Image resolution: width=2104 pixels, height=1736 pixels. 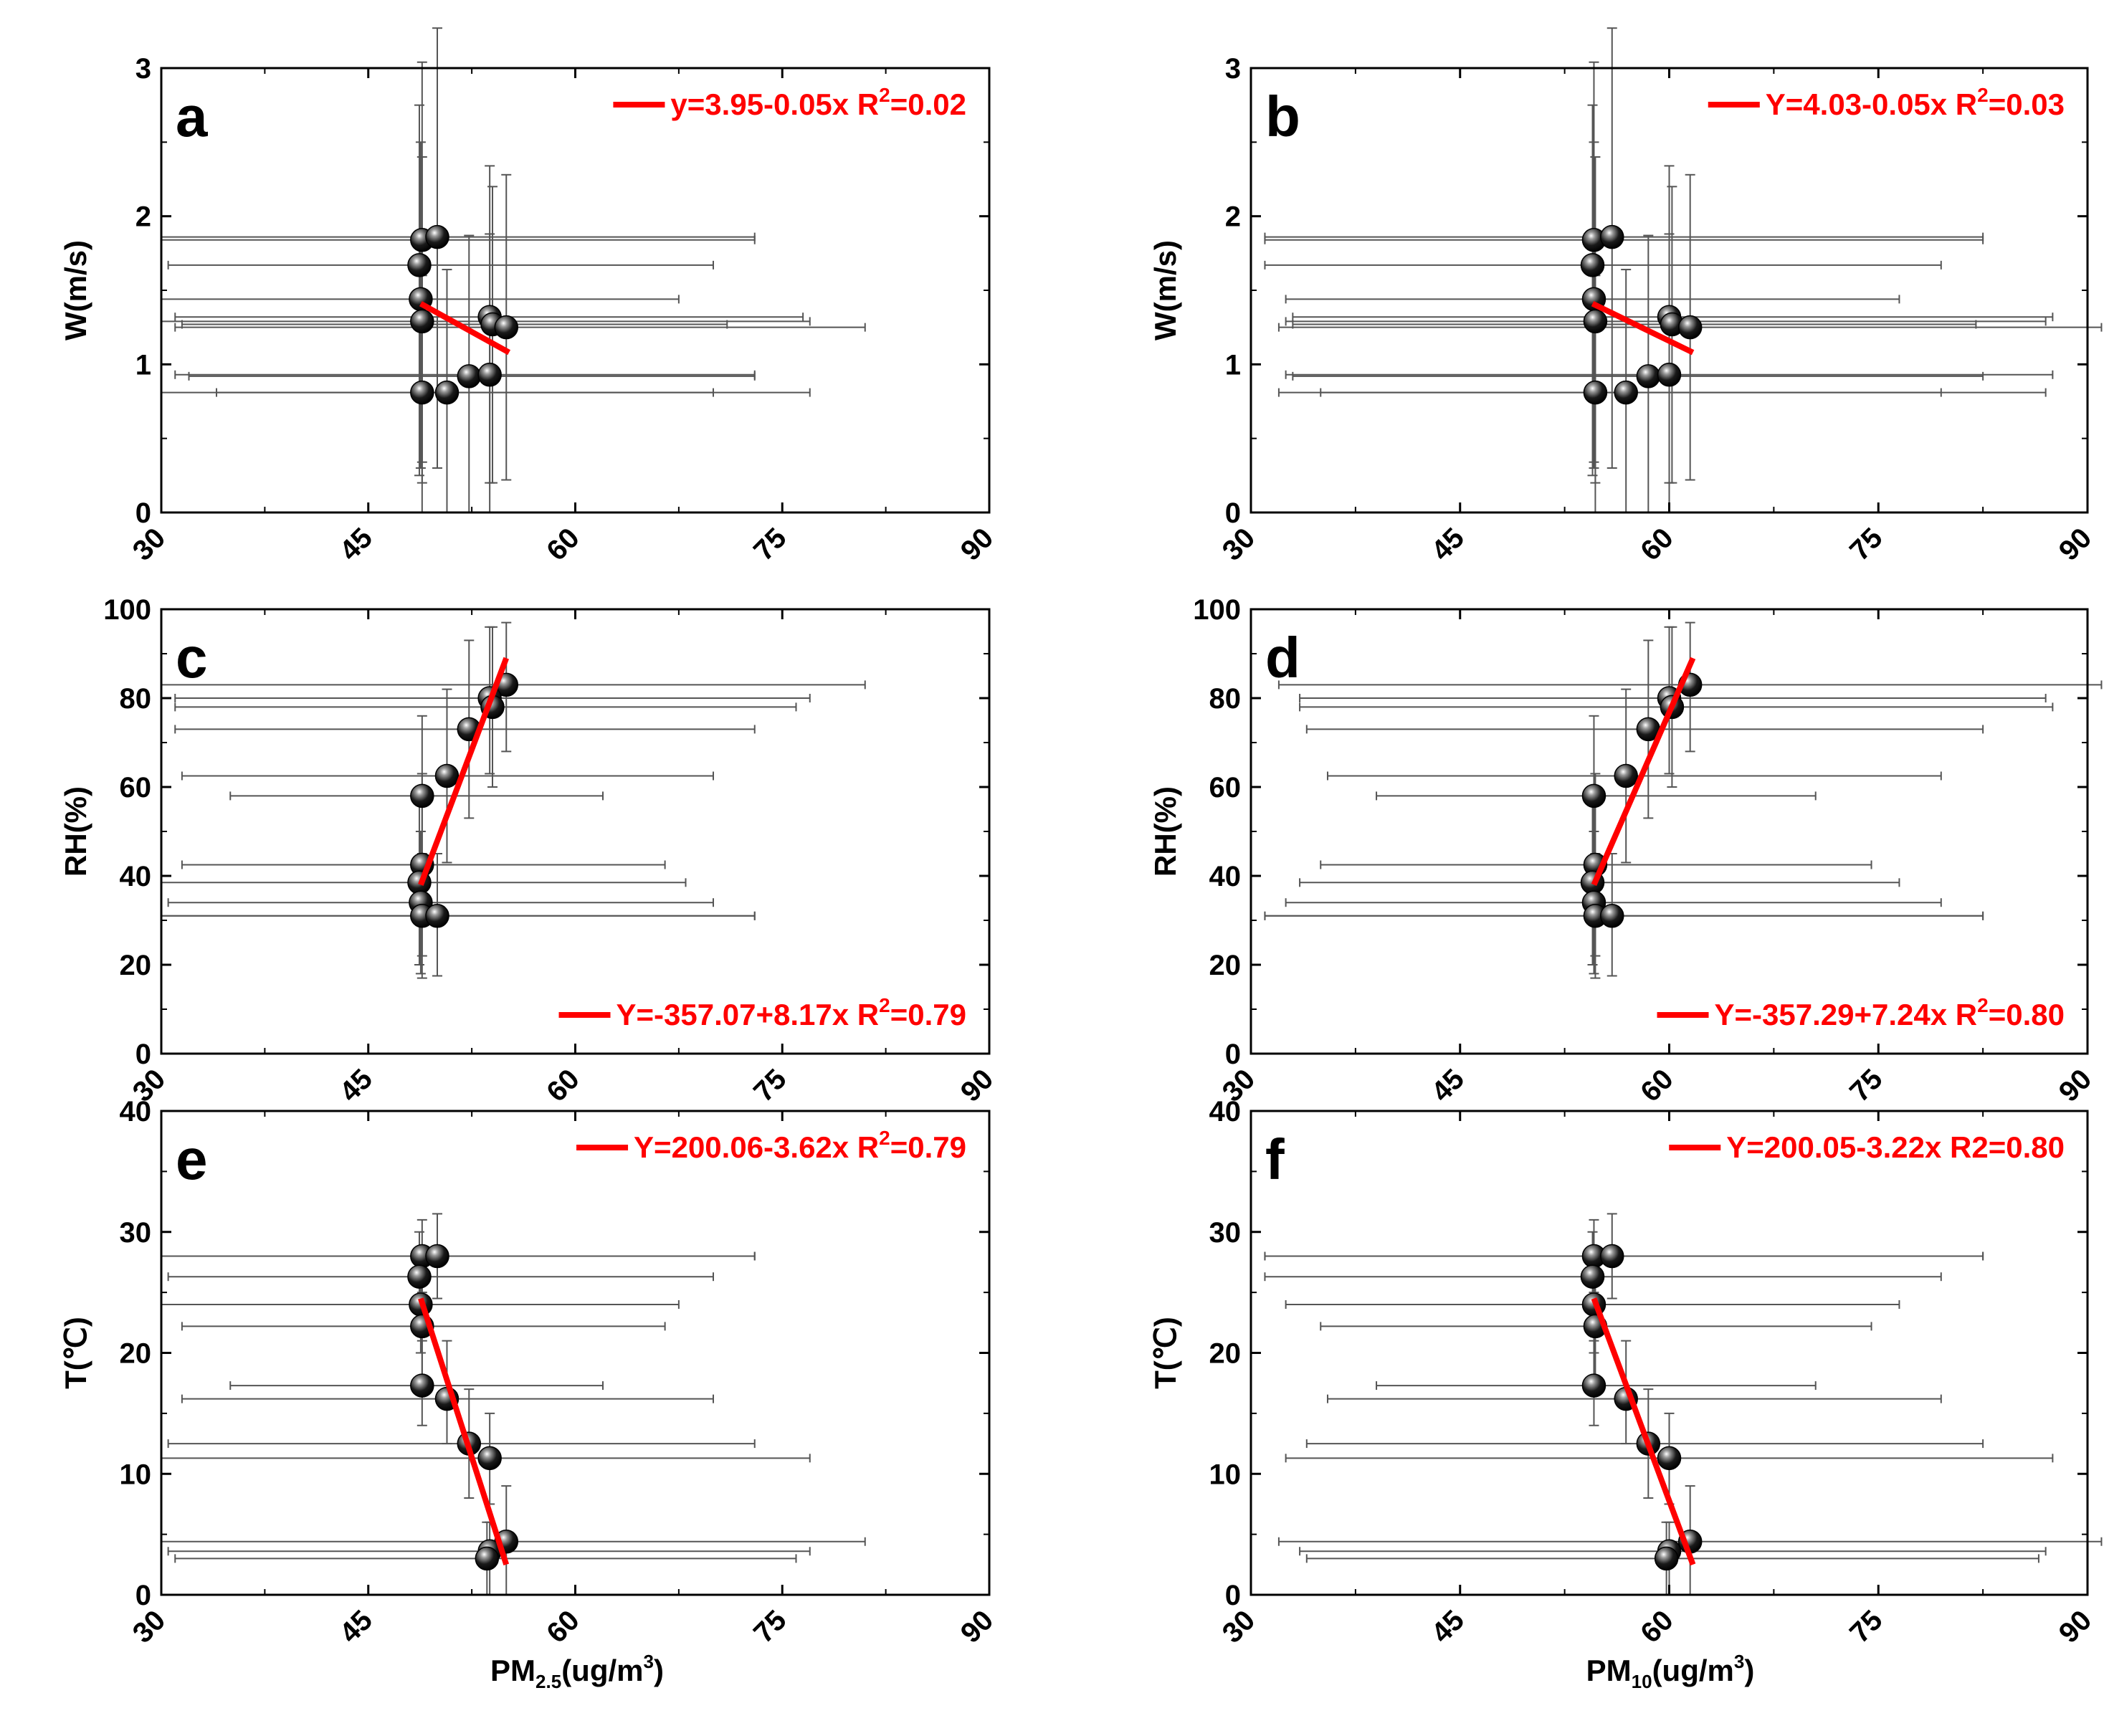 What do you see at coordinates (1282, 658) in the screenshot?
I see `panel-letter: d` at bounding box center [1282, 658].